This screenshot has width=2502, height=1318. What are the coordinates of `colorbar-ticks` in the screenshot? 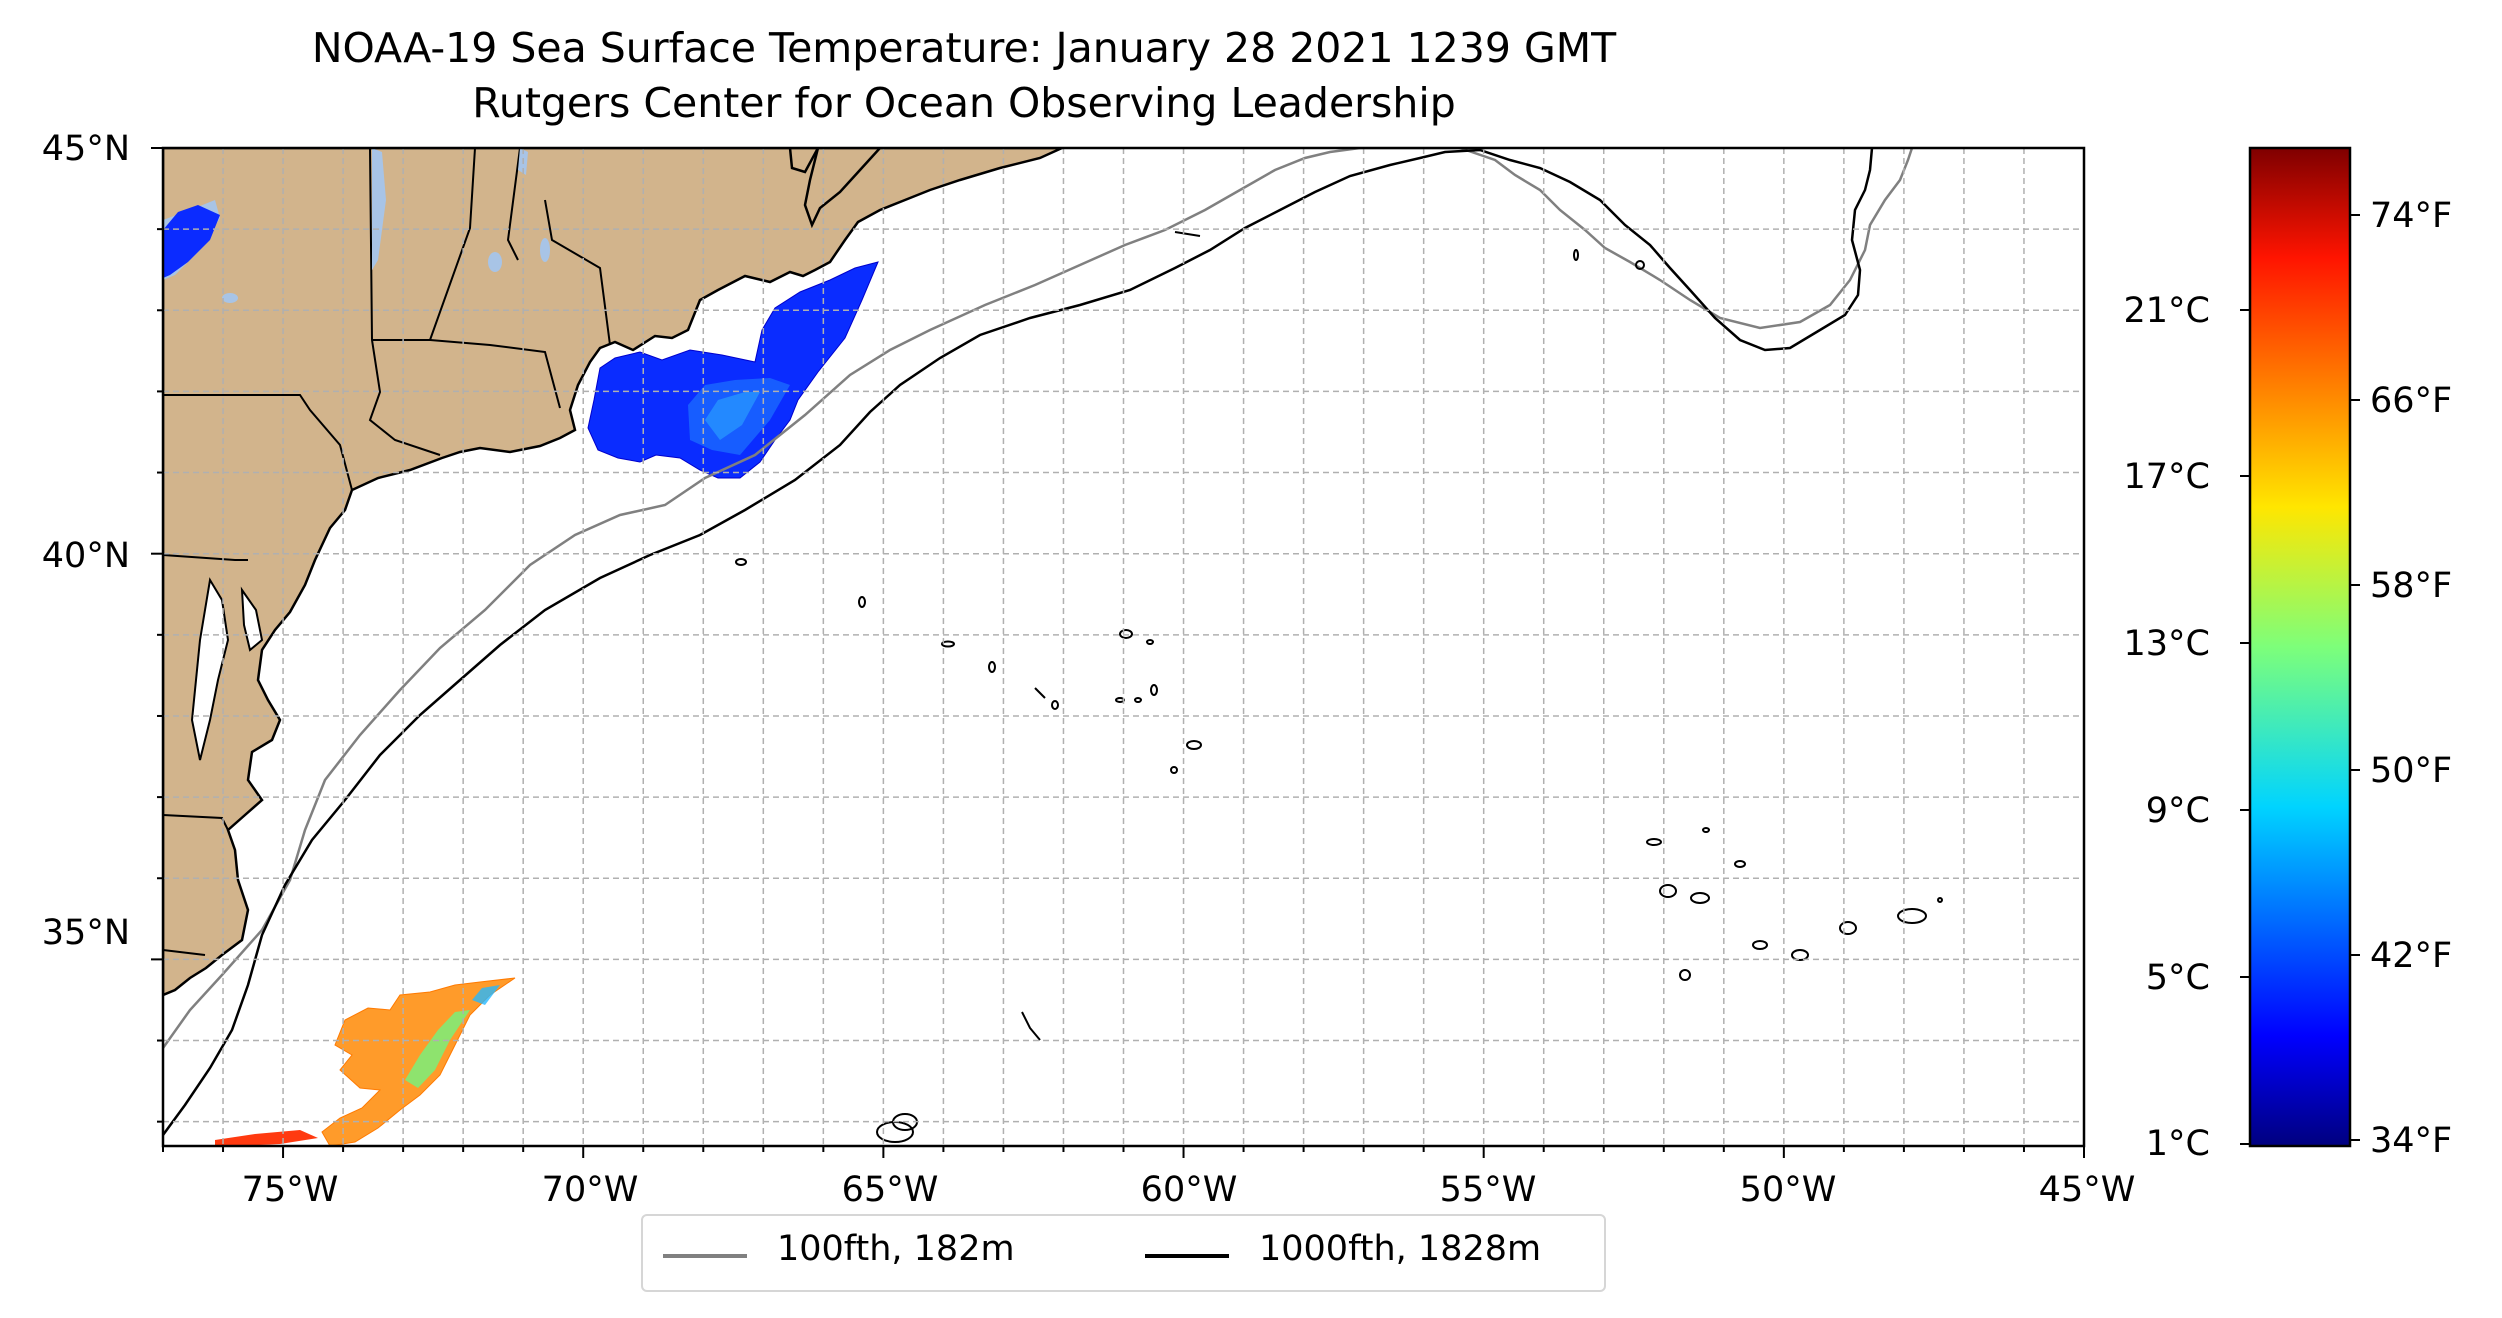 It's located at (2300, 679).